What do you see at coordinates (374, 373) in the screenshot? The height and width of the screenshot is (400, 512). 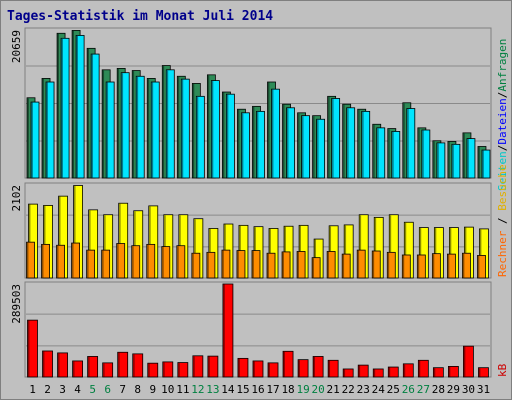 I see `bar-kb-day-24-shade` at bounding box center [374, 373].